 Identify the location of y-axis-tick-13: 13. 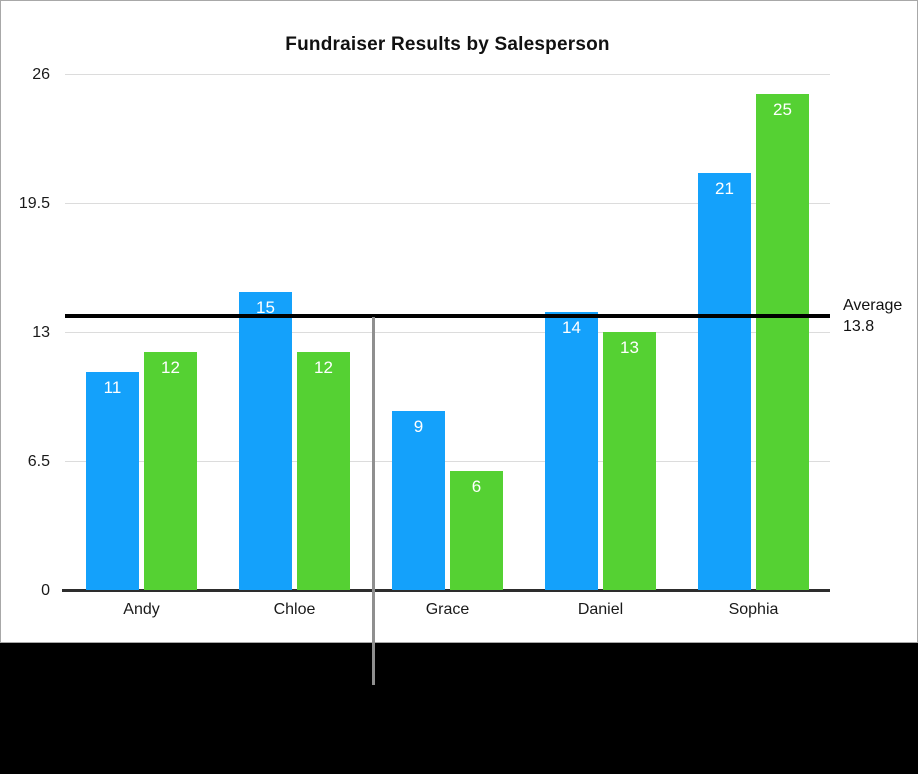
(41, 332).